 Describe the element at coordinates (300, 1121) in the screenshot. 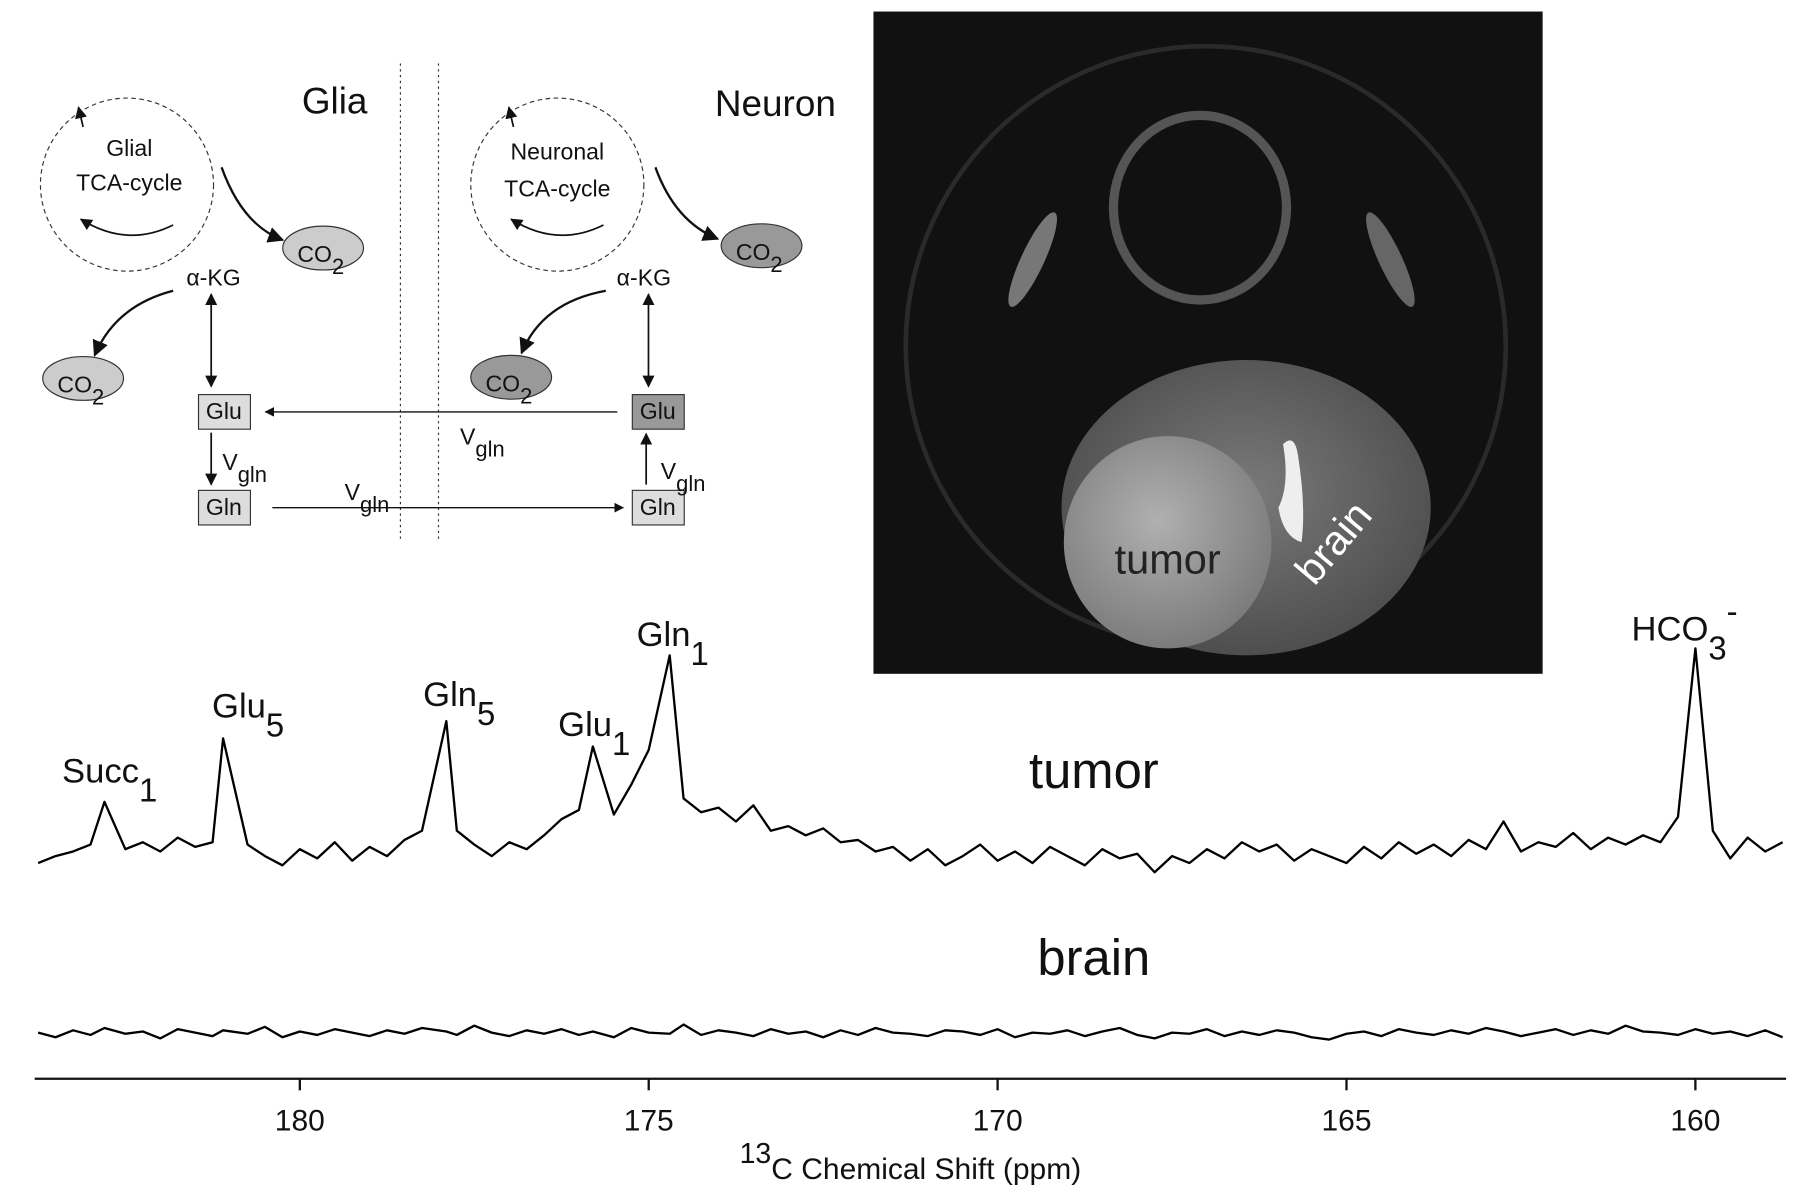

I see `x-tick-label: 180` at that location.